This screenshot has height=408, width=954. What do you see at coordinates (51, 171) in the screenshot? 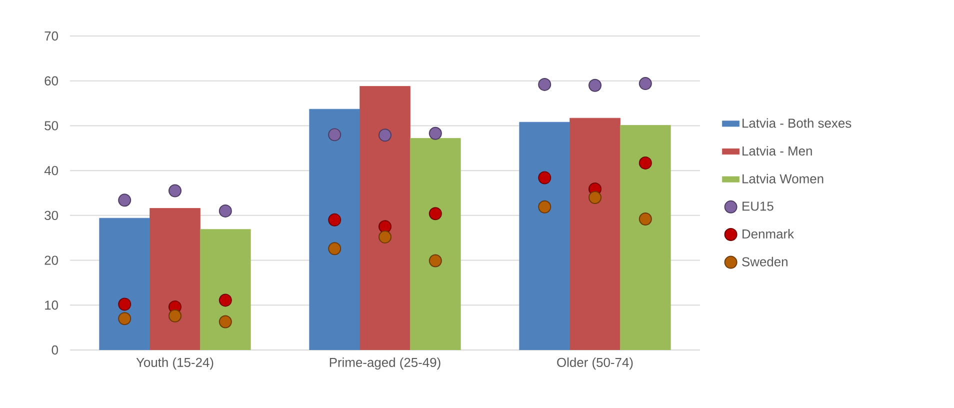
I see `y-tick-label: 40` at bounding box center [51, 171].